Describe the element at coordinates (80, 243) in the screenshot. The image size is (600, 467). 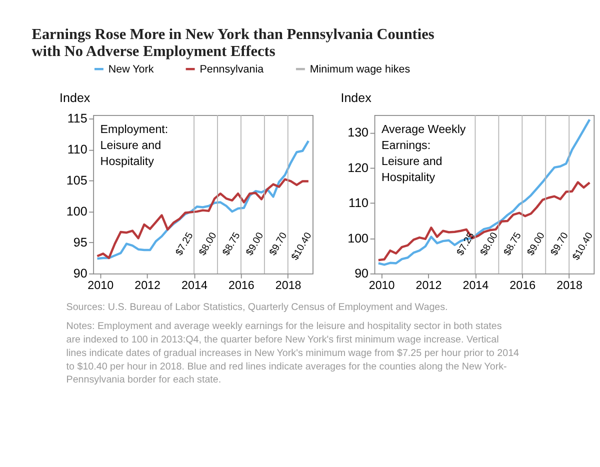
I see `y-tick-label: 95` at that location.